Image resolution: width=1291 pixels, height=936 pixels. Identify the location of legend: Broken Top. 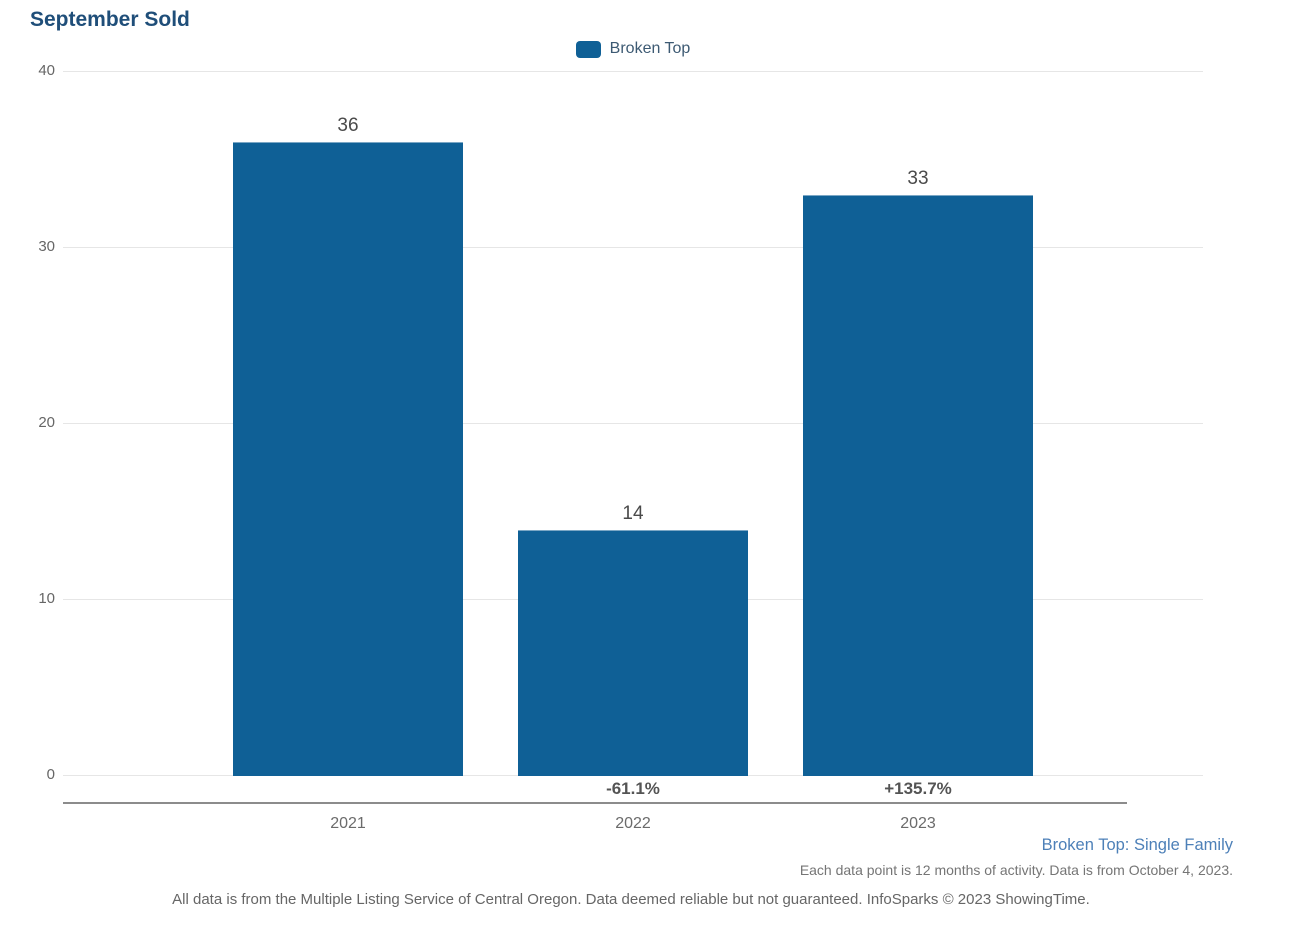
(633, 49).